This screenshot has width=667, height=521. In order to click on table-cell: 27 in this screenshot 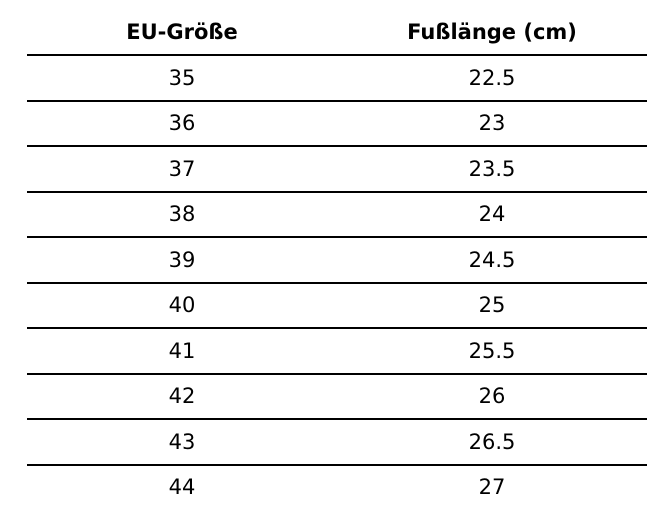, I will do `click(492, 487)`.